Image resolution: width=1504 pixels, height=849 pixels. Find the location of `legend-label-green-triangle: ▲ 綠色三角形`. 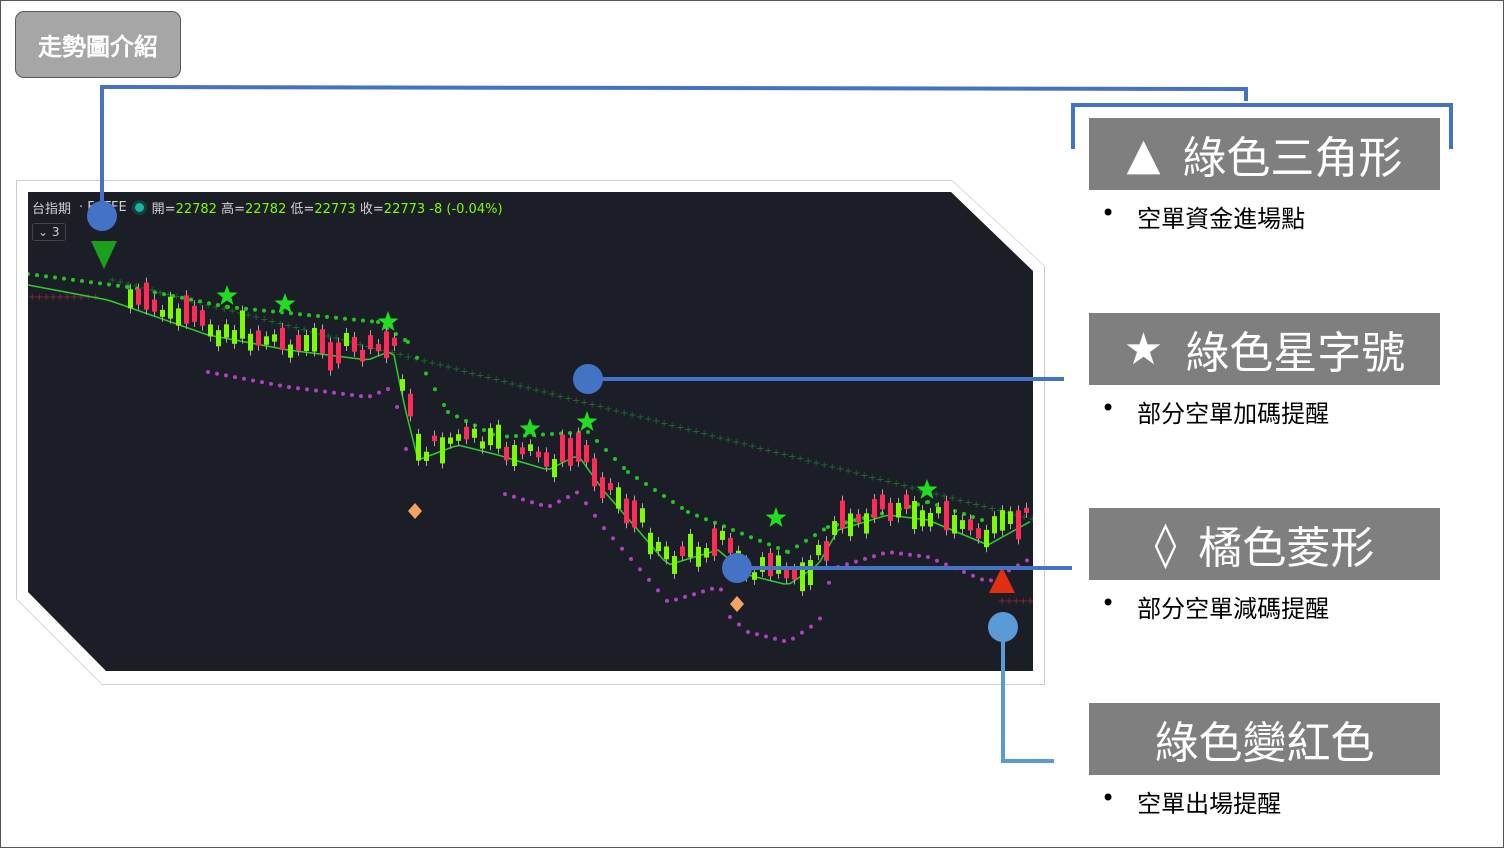

legend-label-green-triangle: ▲ 綠色三角形 is located at coordinates (1264, 154).